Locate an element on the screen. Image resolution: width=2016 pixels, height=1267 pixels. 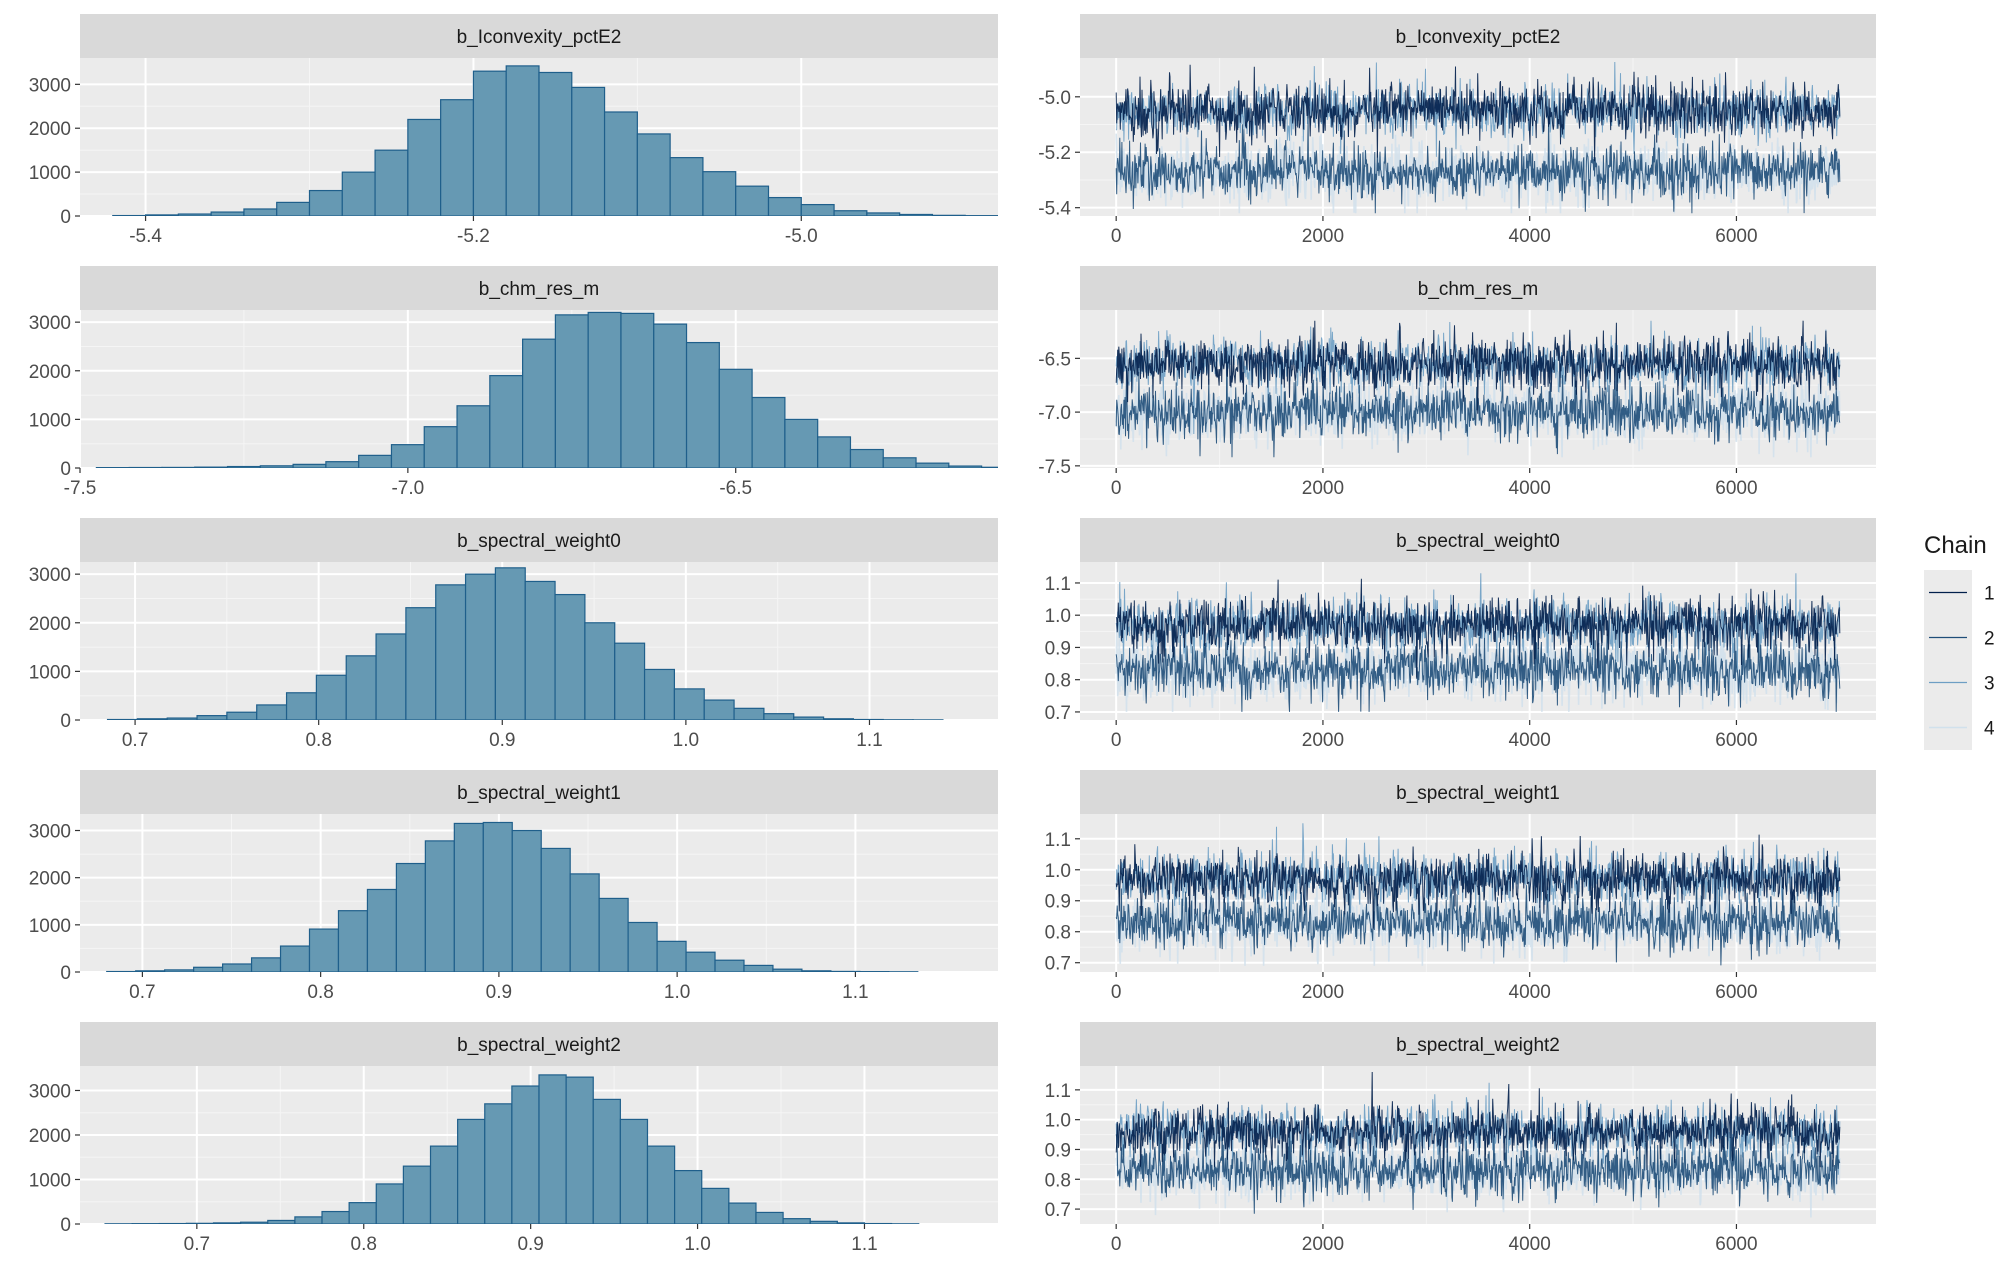
x-tick-label: 1.1 is located at coordinates (855, 992).